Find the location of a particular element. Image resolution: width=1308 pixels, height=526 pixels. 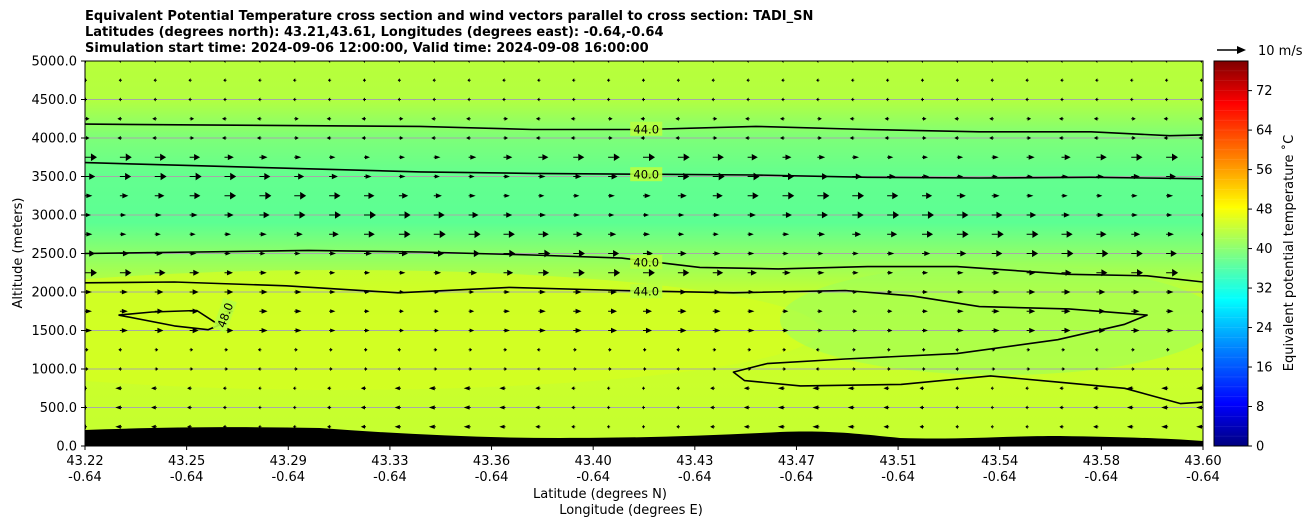

x-axis-label-lon: Longitude (degrees E) is located at coordinates (631, 510).